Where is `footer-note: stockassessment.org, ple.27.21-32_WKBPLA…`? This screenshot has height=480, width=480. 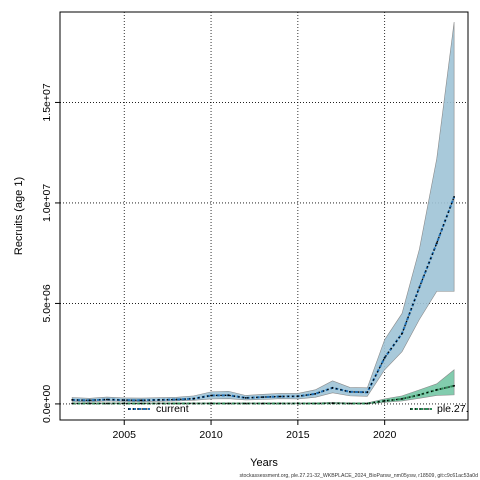 footer-note: stockassessment.org, ple.27.21-32_WKBPLA… is located at coordinates (359, 476).